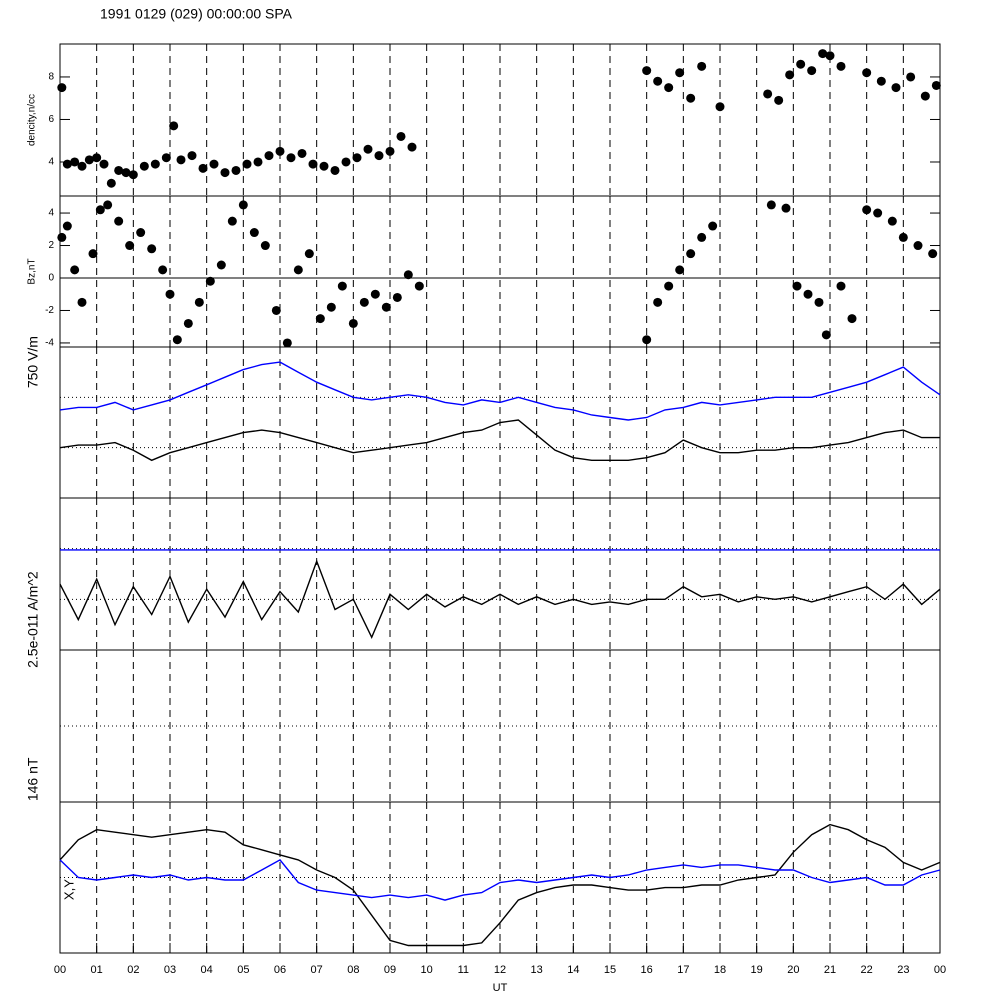  Describe the element at coordinates (537, 970) in the screenshot. I see `x-tick-label: 13` at that location.